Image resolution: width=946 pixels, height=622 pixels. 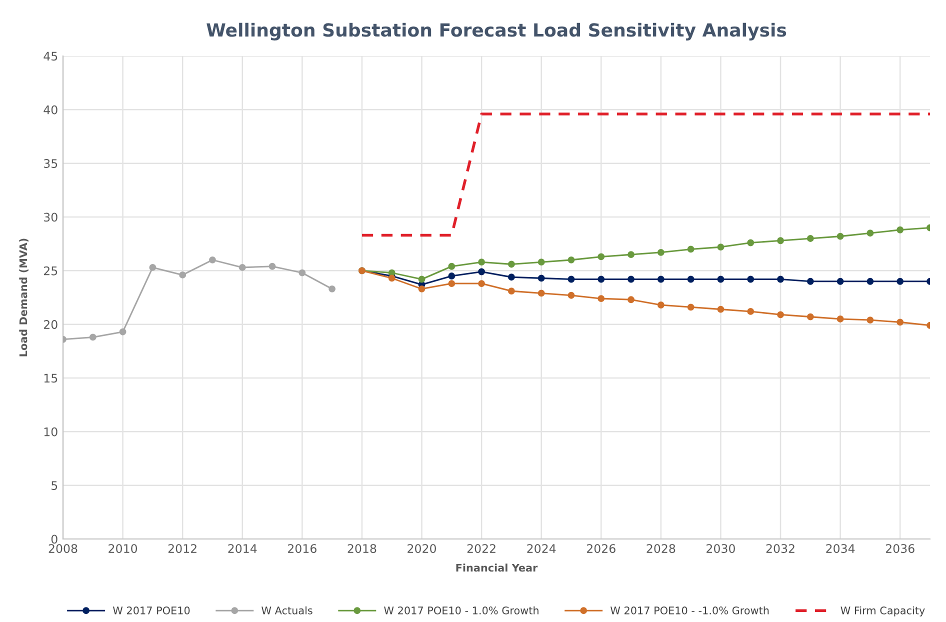 What do you see at coordinates (481, 548) in the screenshot?
I see `x-tick-label: 2022` at bounding box center [481, 548].